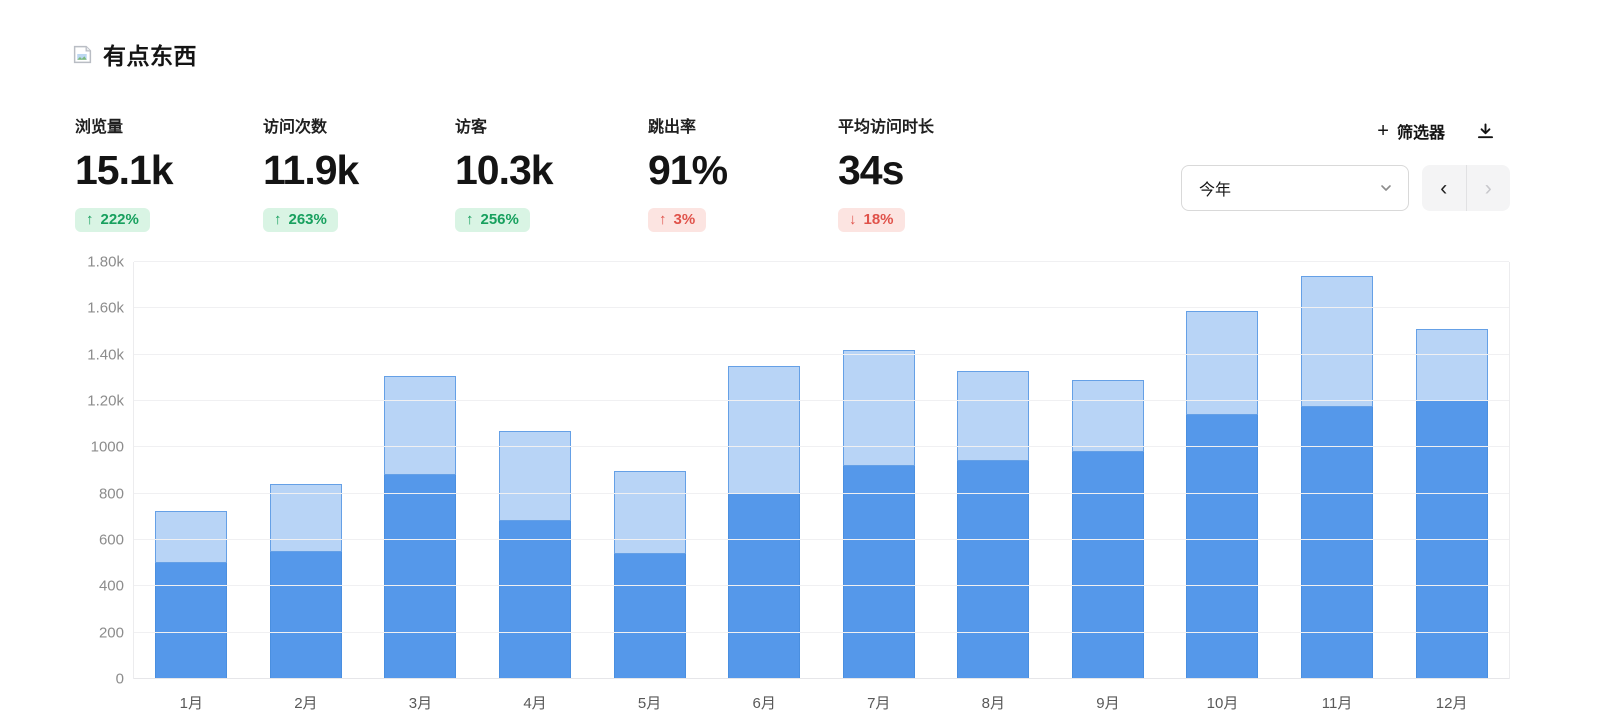  Describe the element at coordinates (111, 494) in the screenshot. I see `y-axis-tick-label: 800` at that location.